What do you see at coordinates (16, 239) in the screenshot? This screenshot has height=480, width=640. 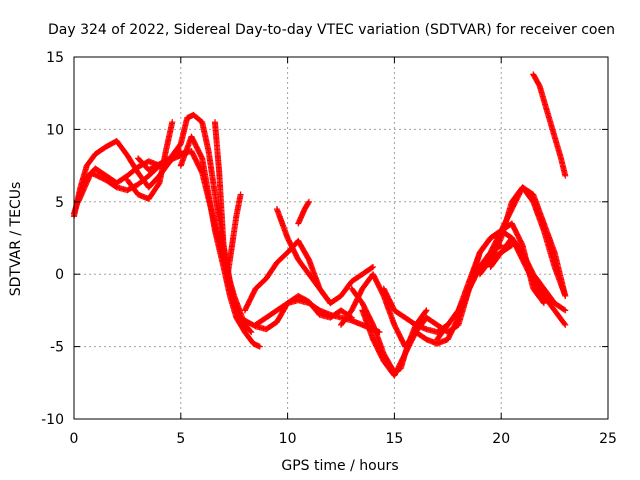 I see `y-axis-title: SDTVAR / TECUs` at bounding box center [16, 239].